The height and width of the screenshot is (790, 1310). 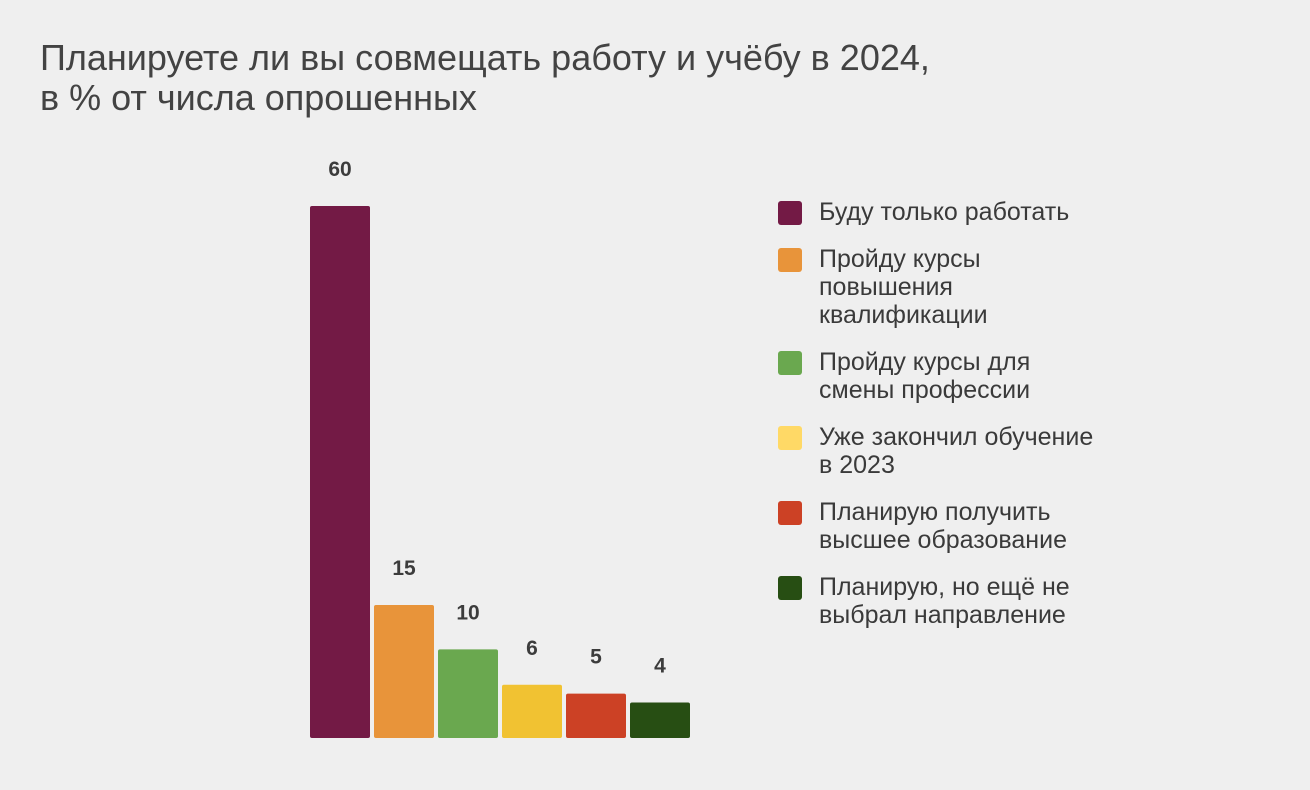 What do you see at coordinates (258, 97) in the screenshot?
I see `chart-title-line-2: в % от числа опрошенных` at bounding box center [258, 97].